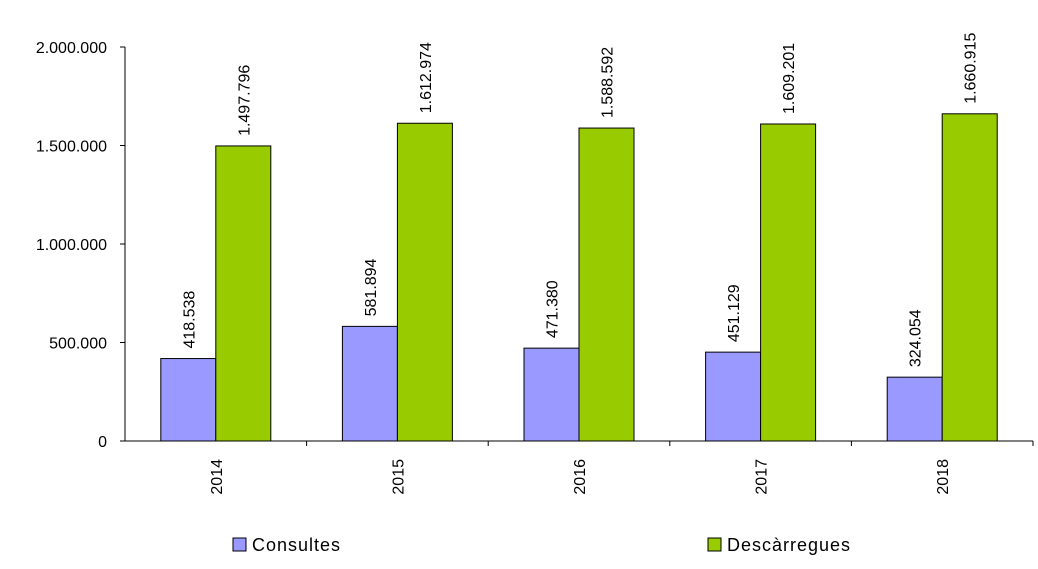 This screenshot has height=569, width=1038. I want to click on data-label: 1.609.201, so click(789, 78).